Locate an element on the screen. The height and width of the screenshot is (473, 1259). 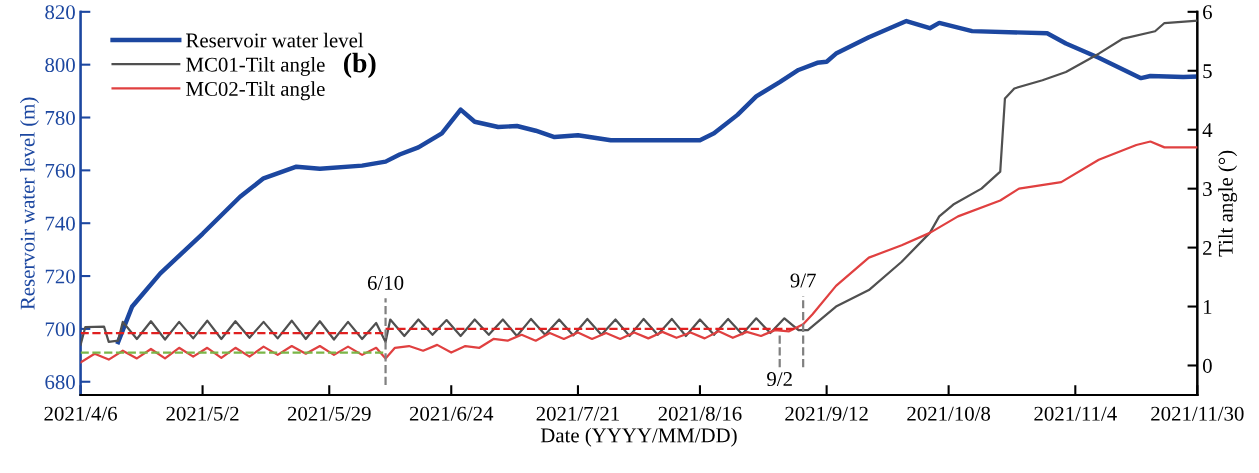
y2-tick-label: 5 is located at coordinates (1207, 71).